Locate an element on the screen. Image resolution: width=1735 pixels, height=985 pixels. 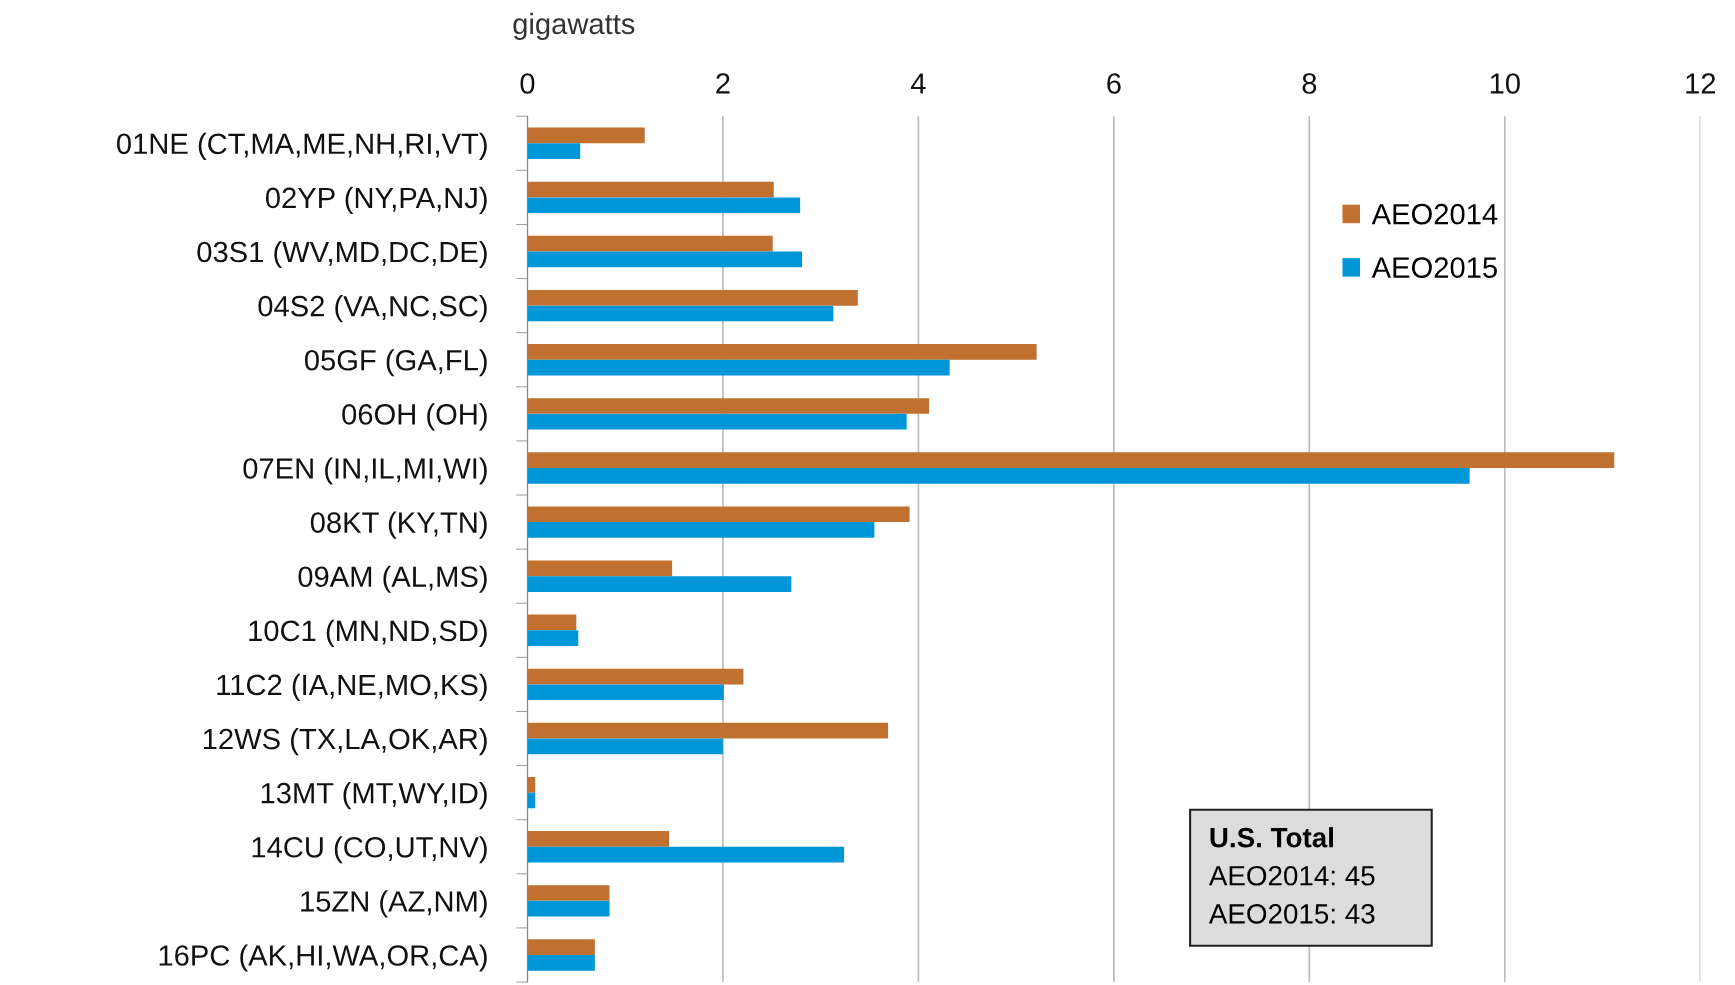
y-tick-label: 04S2 (VA,NC,SC) is located at coordinates (372, 309).